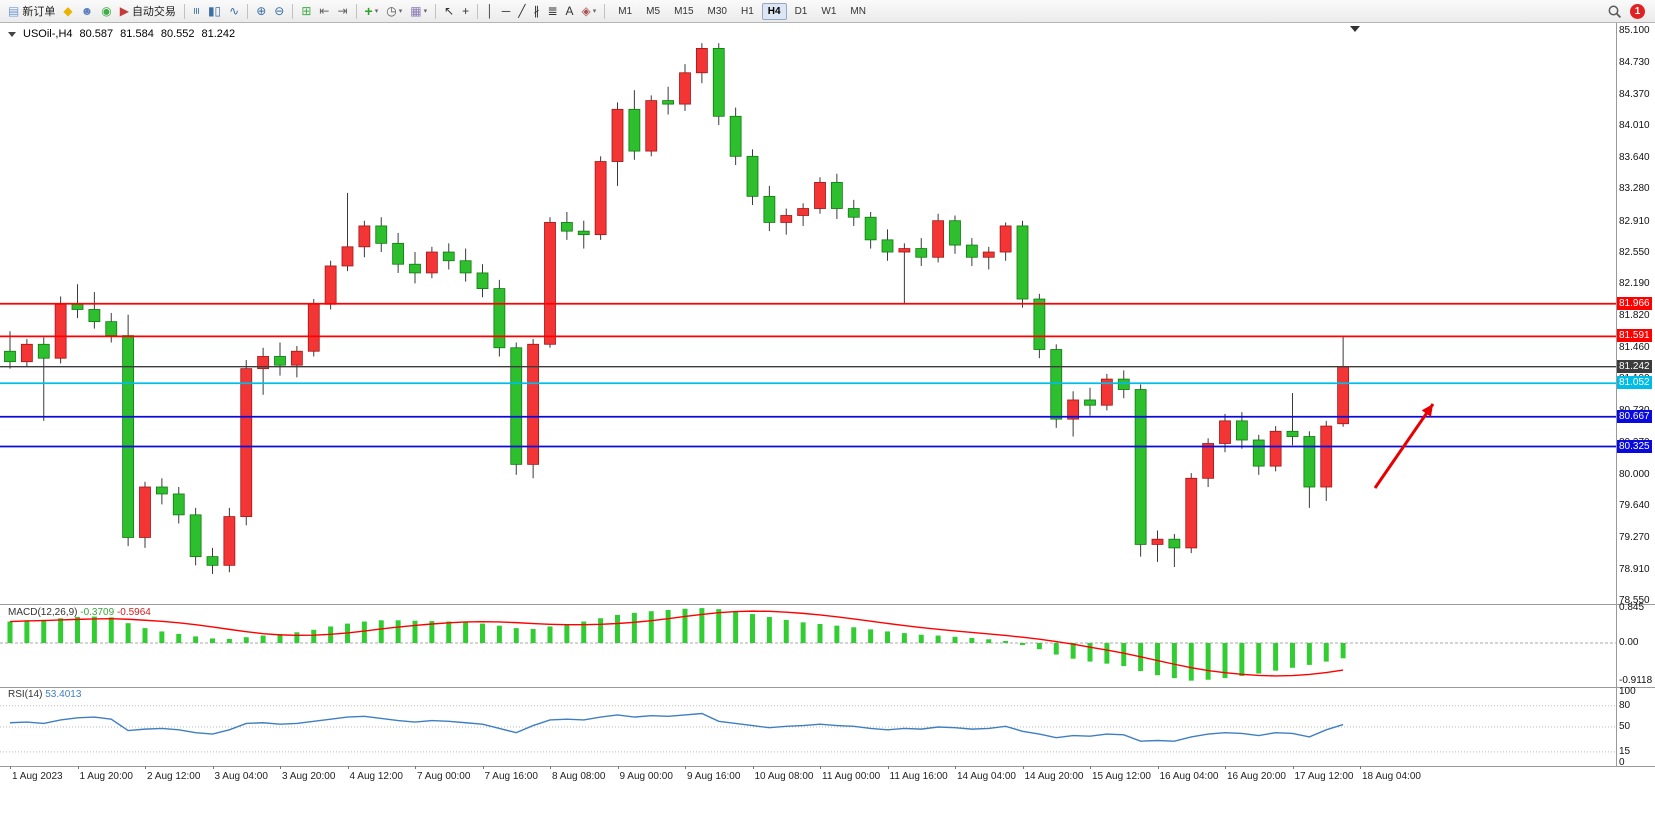  I want to click on rsi-panel-canvas, so click(808, 726).